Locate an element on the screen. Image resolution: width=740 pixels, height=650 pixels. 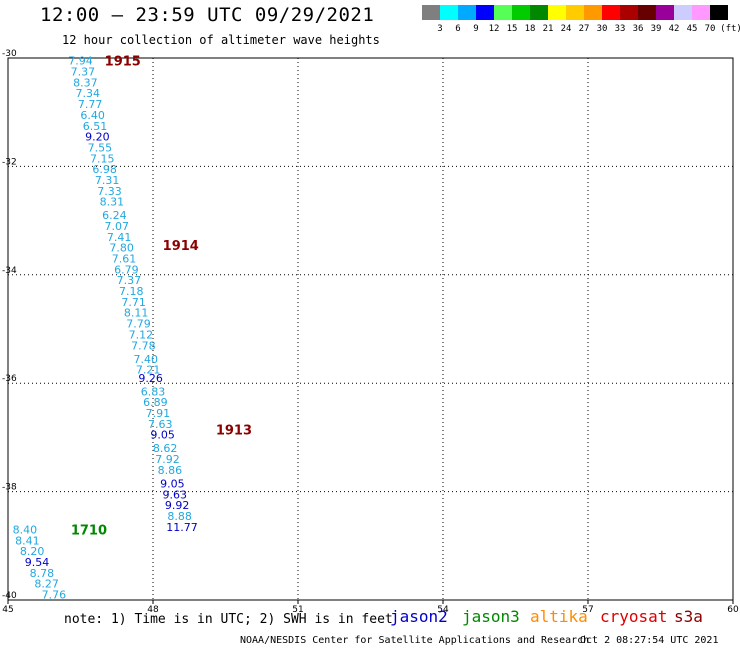
wave-height-value: 7.92 is located at coordinates (167, 459).